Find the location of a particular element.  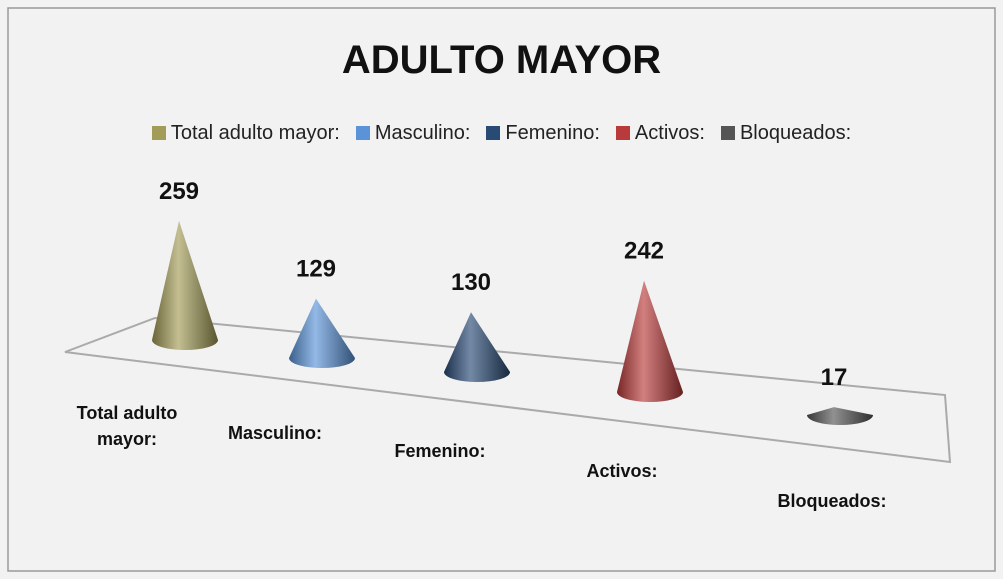

category-label: Total adulto mayor: is located at coordinates (127, 426).